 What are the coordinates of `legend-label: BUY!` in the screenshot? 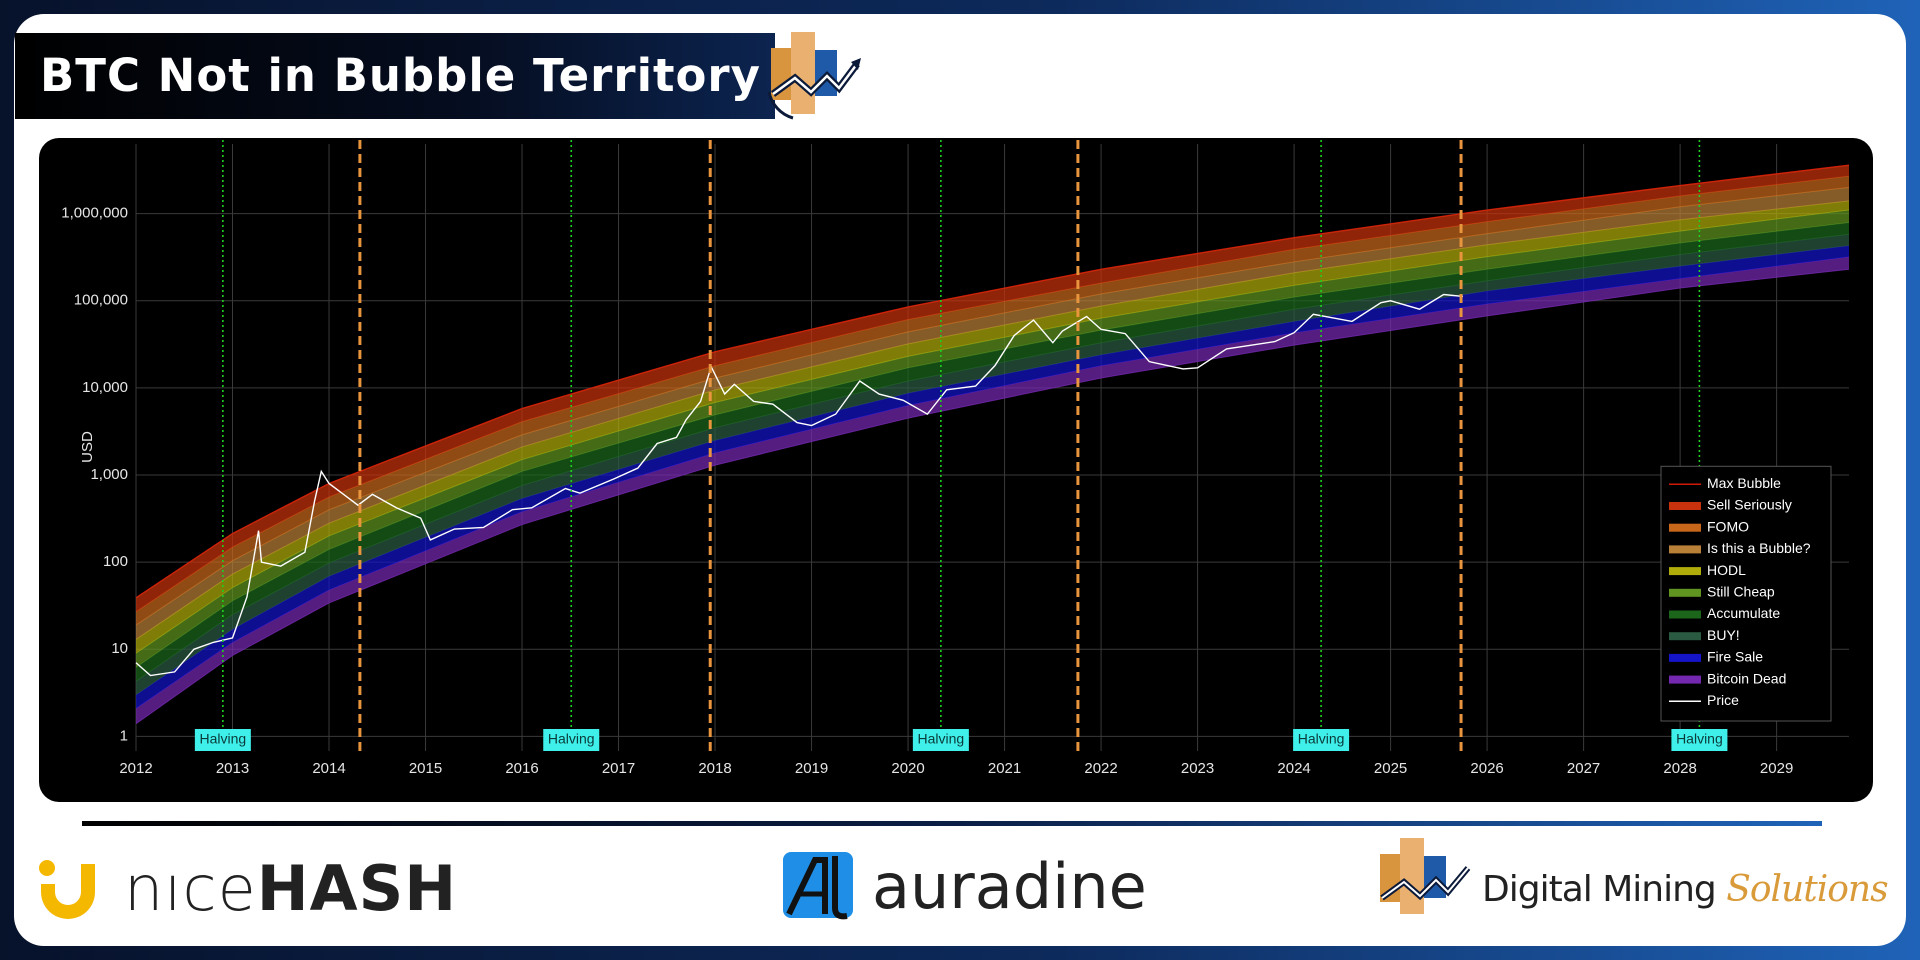 It's located at (1723, 635).